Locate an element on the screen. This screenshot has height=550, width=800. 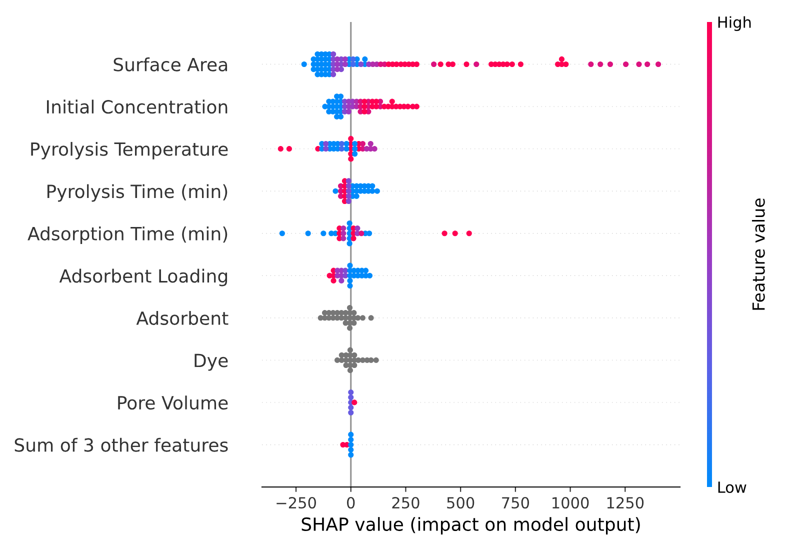
y-tick-label: Pyrolysis Time (min) is located at coordinates (137, 193).